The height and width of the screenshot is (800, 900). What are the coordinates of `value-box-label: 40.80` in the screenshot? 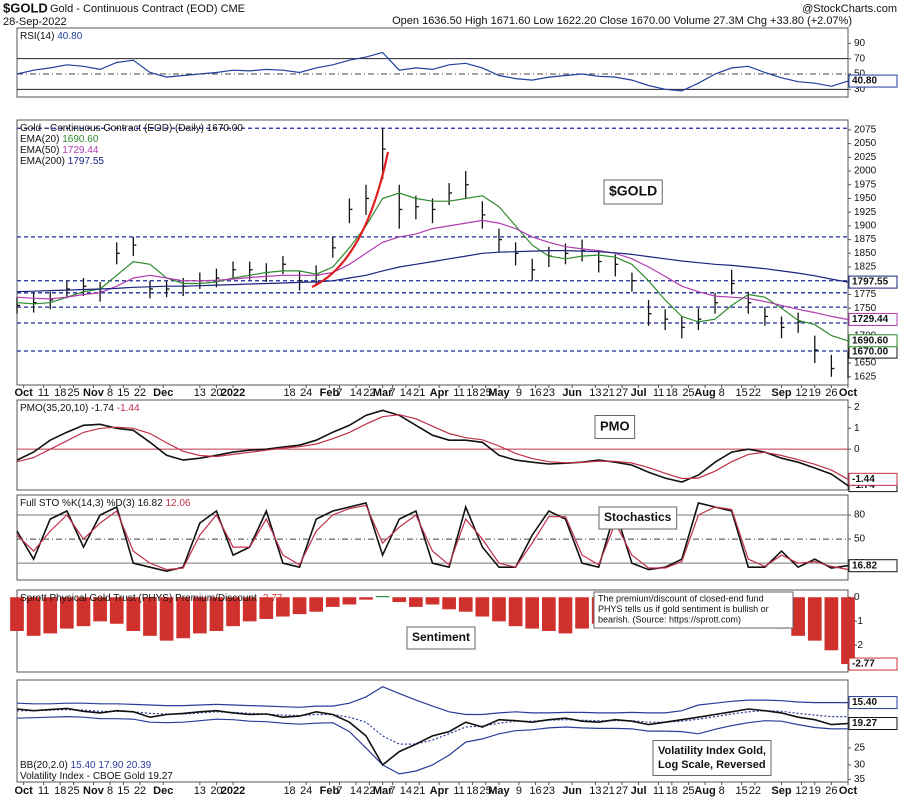 It's located at (864, 81).